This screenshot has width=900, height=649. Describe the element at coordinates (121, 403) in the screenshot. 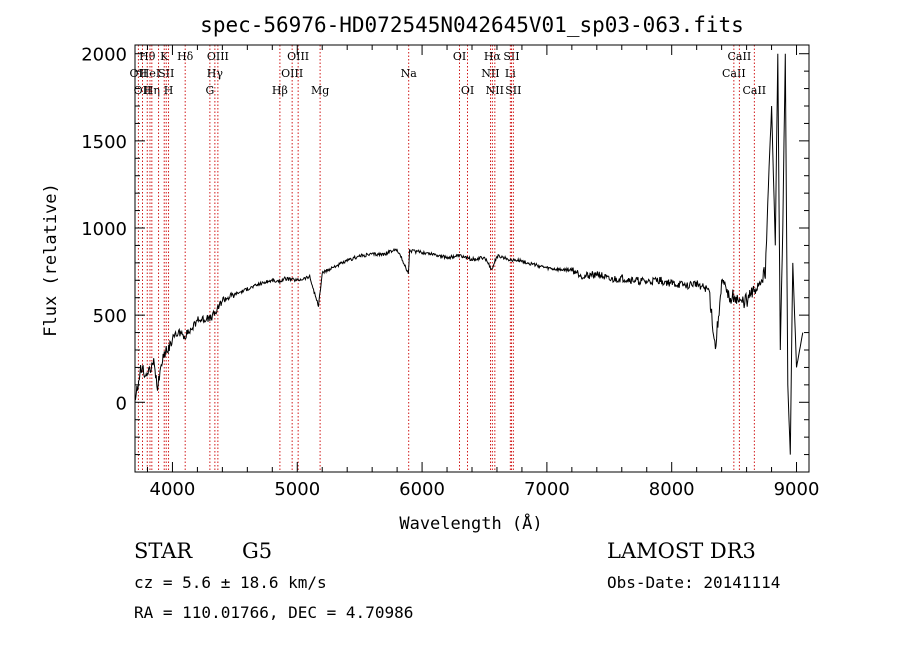

I see `y-tick-label: 0` at that location.